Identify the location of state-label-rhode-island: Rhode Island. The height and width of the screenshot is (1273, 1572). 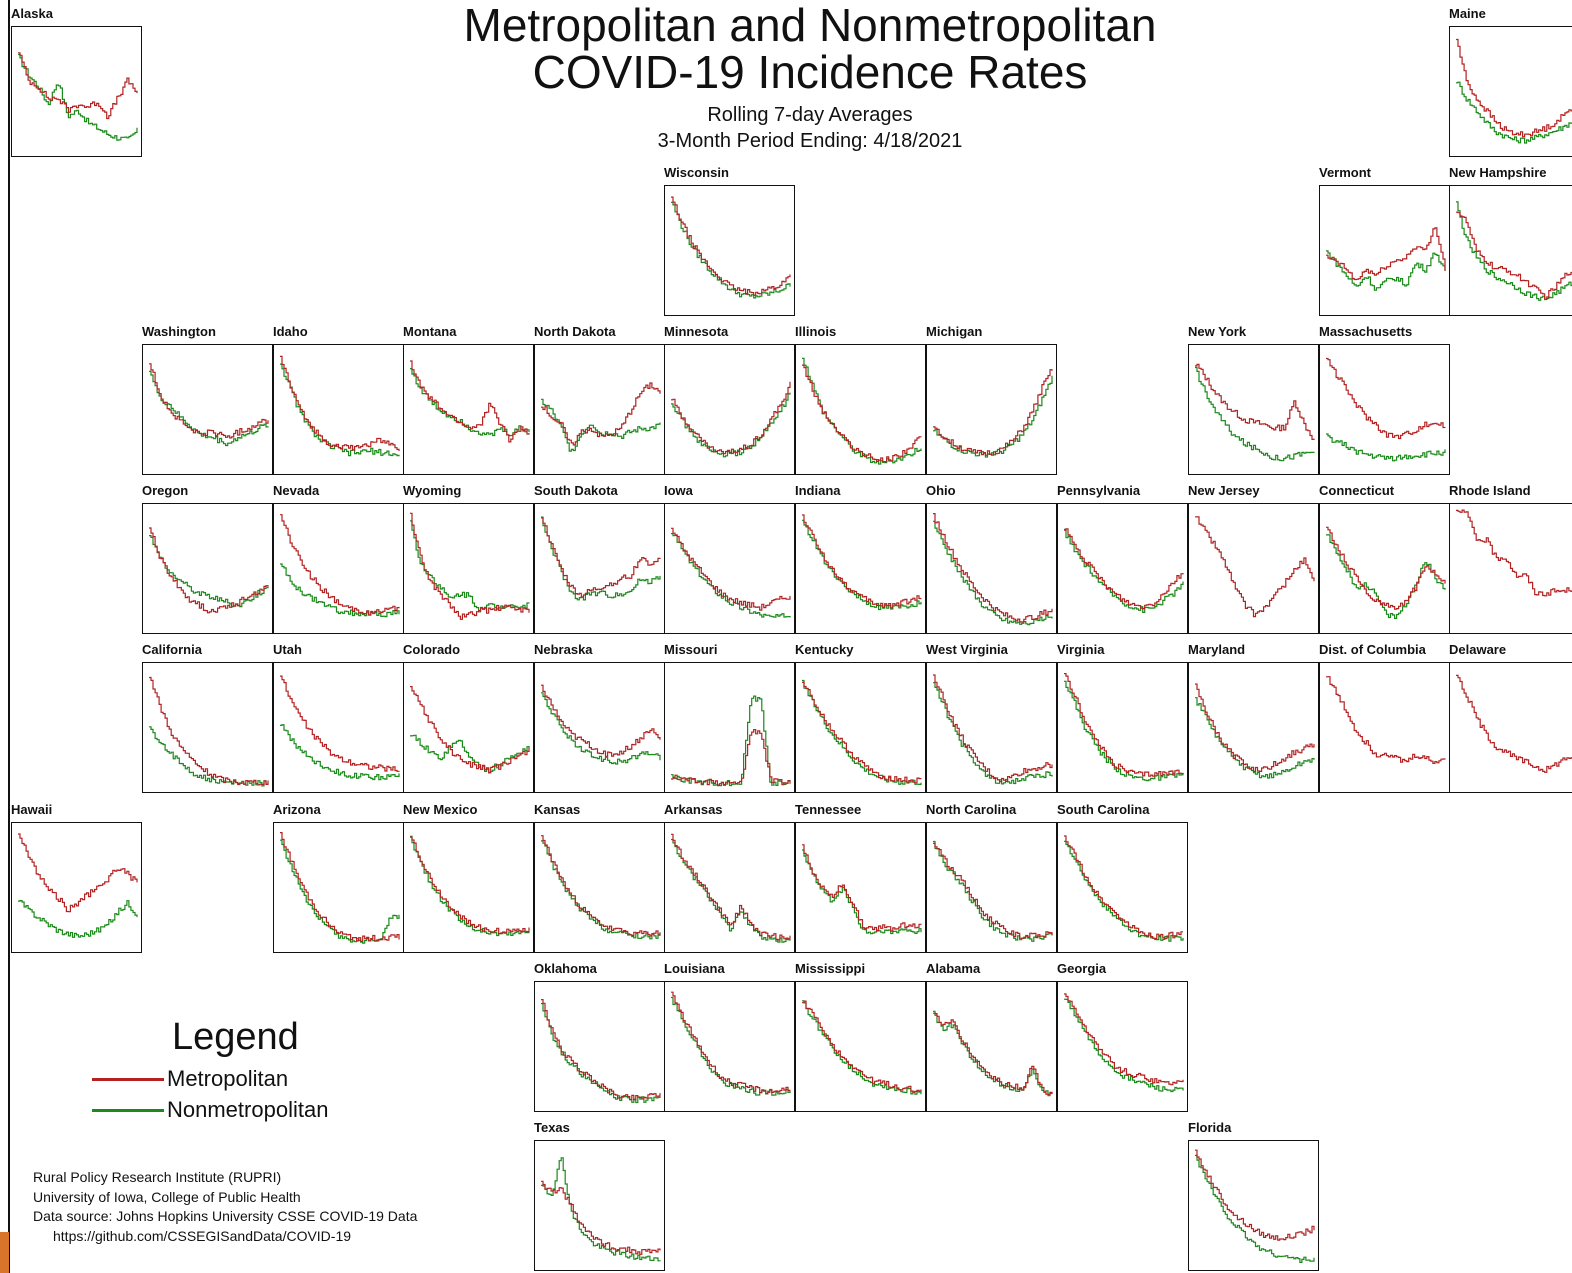
(1490, 490).